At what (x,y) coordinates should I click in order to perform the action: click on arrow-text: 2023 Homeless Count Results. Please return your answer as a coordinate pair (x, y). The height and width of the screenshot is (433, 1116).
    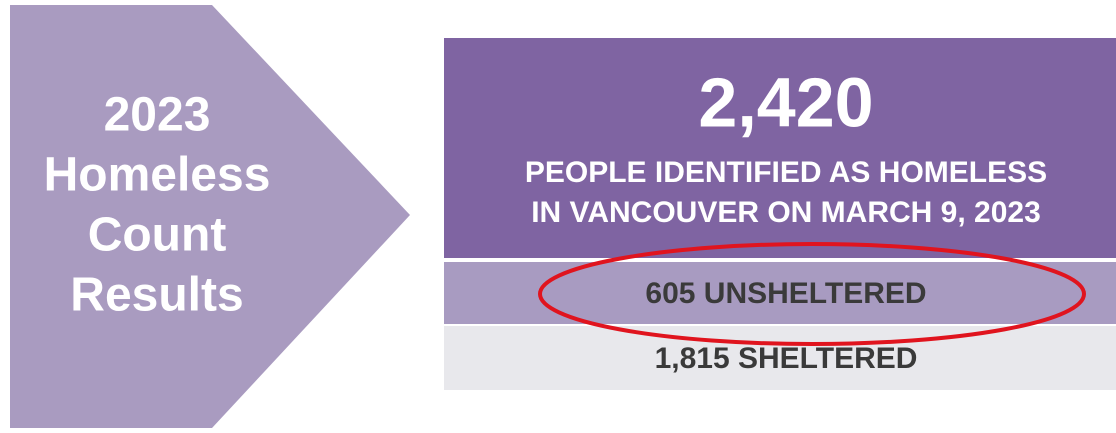
    Looking at the image, I should click on (157, 205).